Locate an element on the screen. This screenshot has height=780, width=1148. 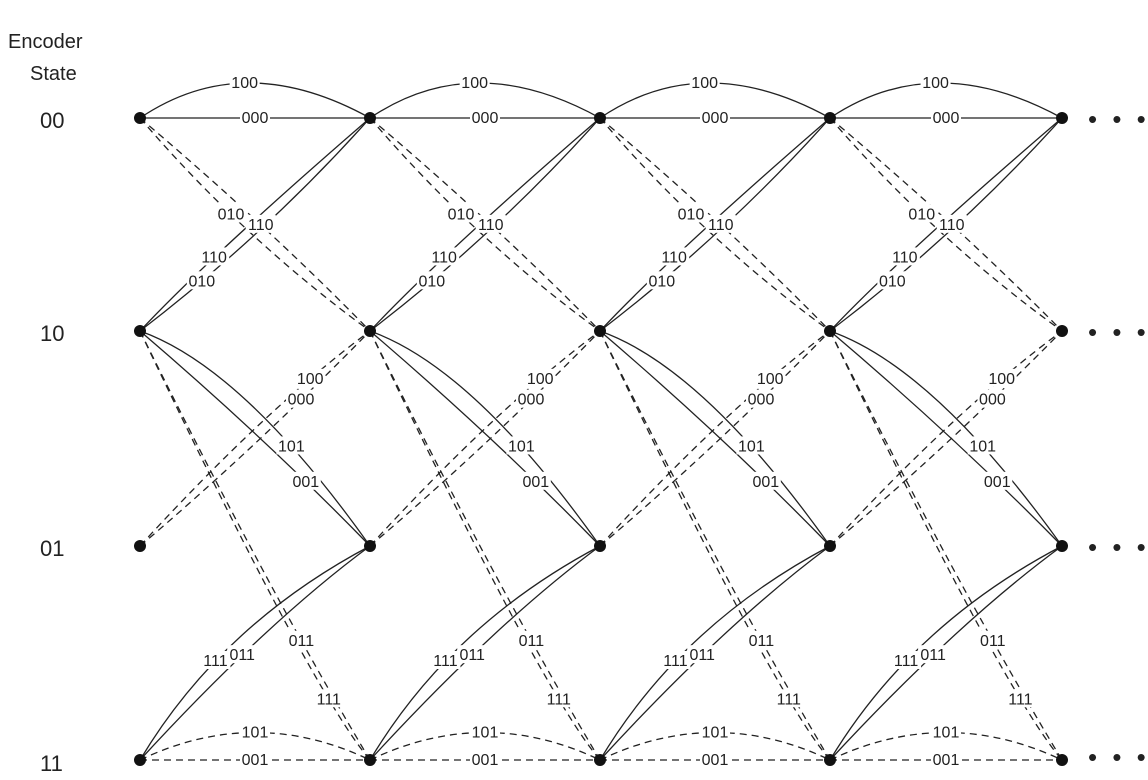
branch-label-s2-00-to-10: 010 is located at coordinates (461, 214).